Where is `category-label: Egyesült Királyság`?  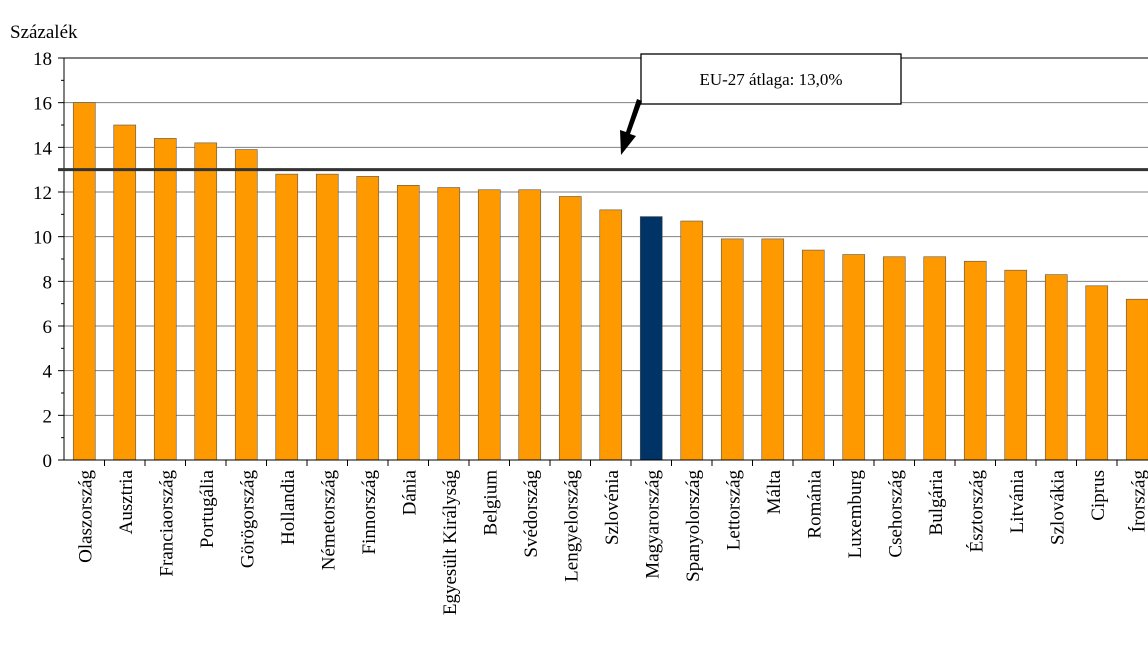
category-label: Egyesült Királyság is located at coordinates (450, 543).